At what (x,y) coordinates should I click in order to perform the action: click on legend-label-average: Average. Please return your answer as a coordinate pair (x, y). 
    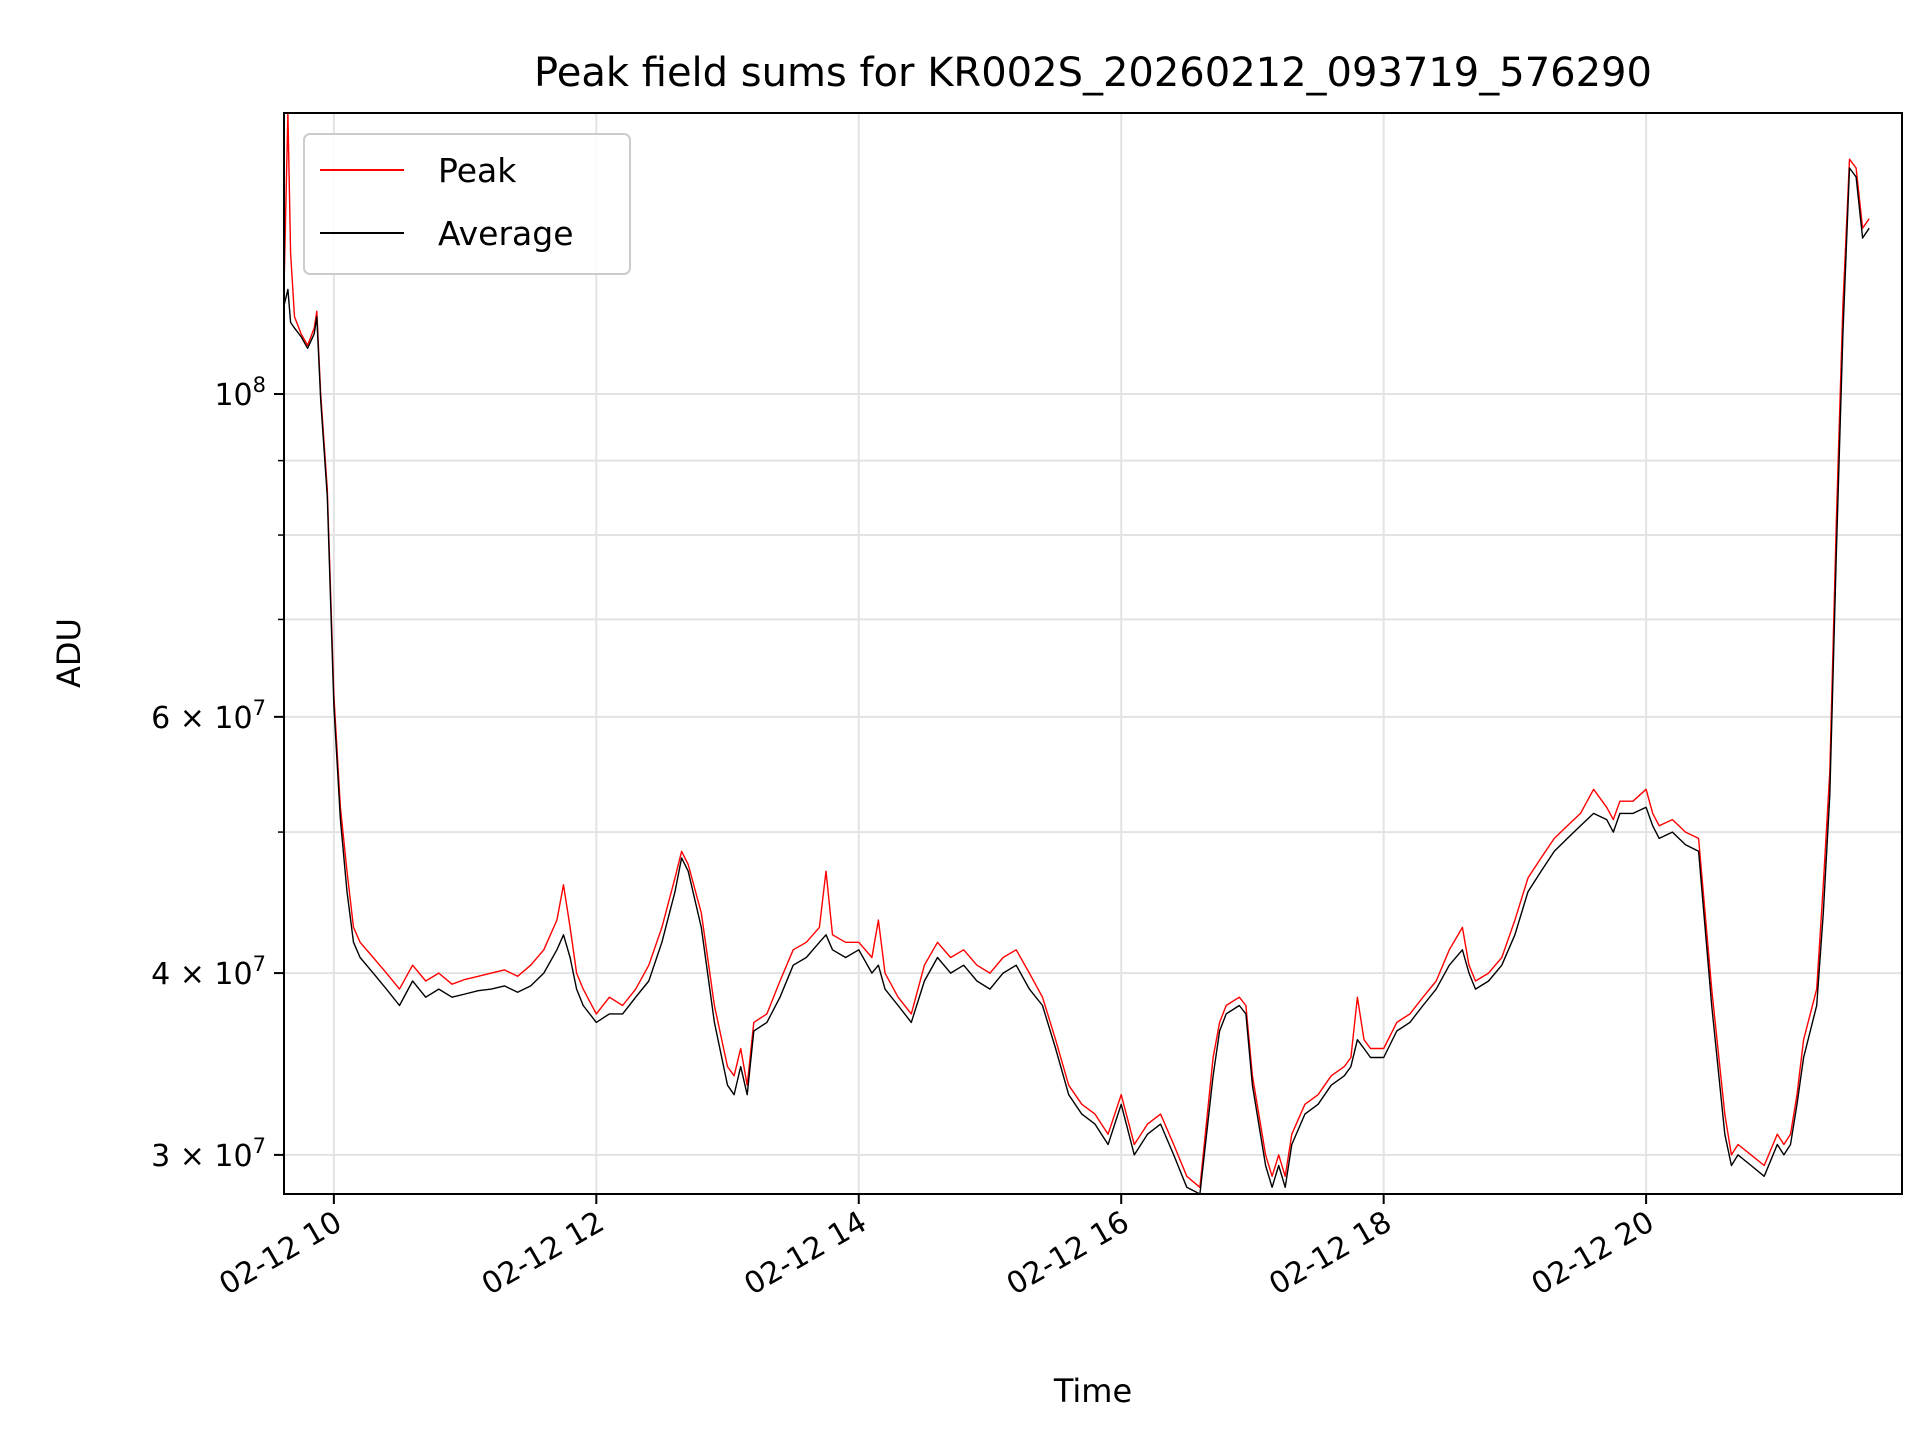
    Looking at the image, I should click on (506, 233).